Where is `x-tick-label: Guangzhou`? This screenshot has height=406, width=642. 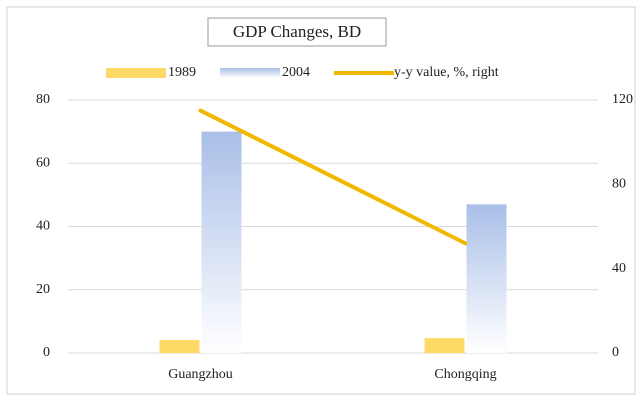 x-tick-label: Guangzhou is located at coordinates (200, 374).